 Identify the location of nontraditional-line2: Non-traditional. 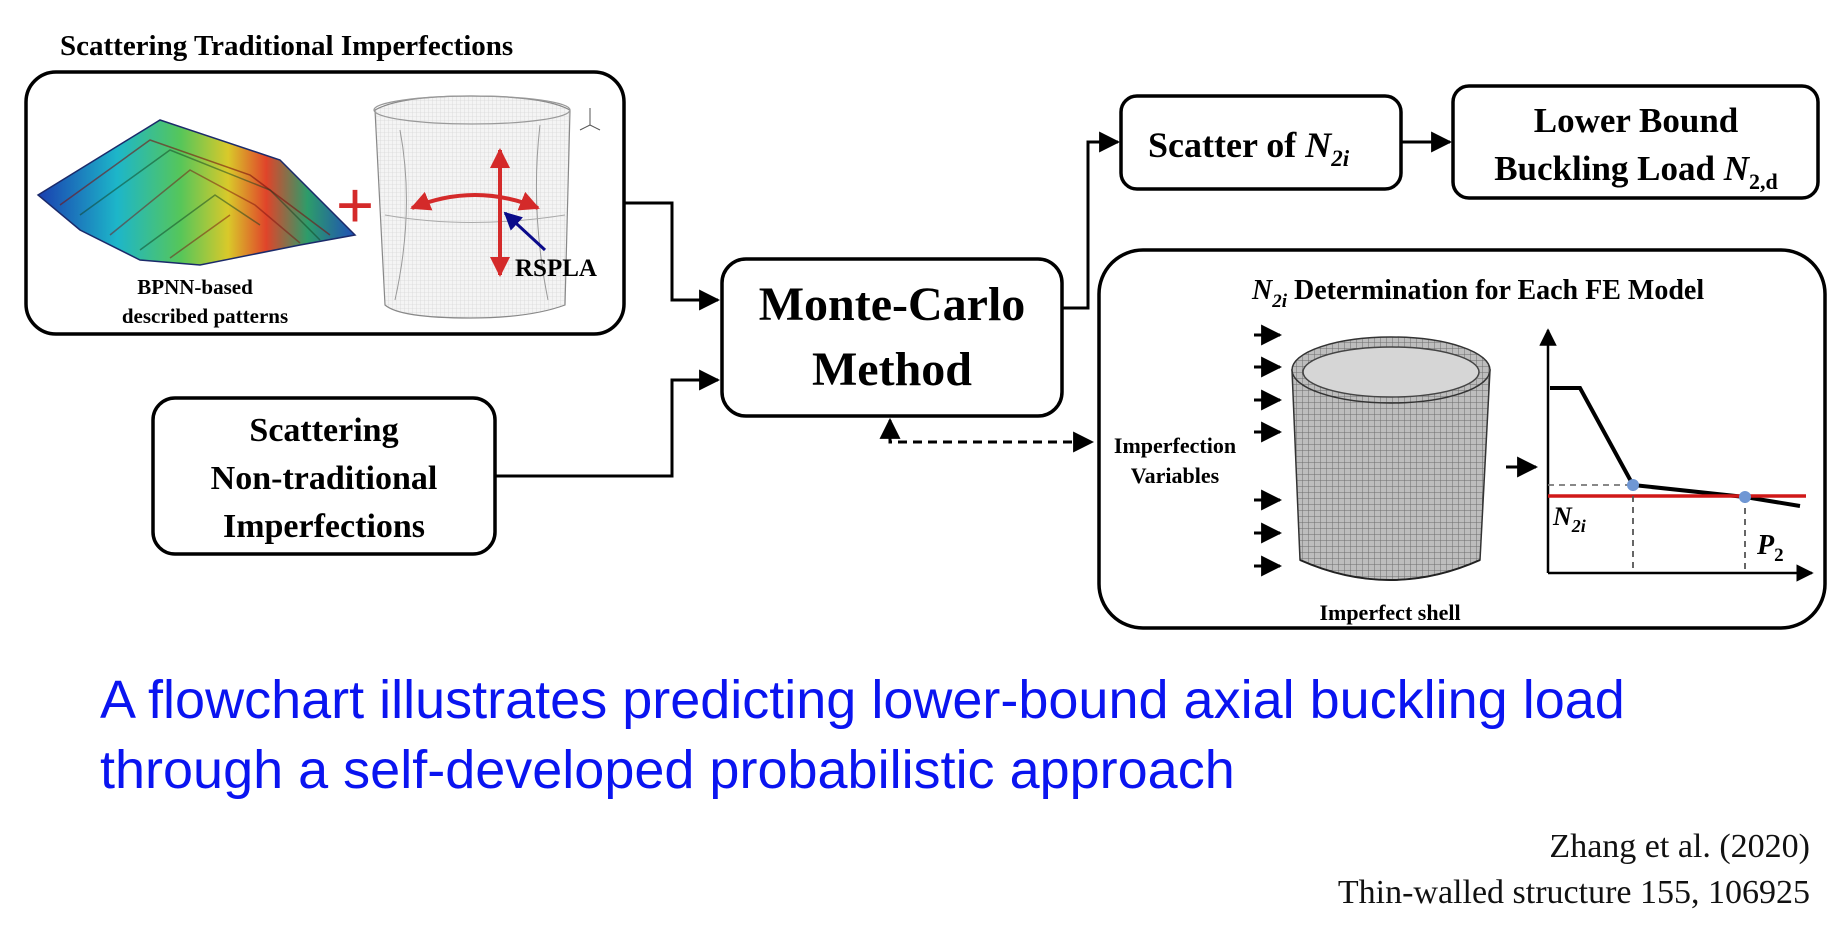
(324, 478).